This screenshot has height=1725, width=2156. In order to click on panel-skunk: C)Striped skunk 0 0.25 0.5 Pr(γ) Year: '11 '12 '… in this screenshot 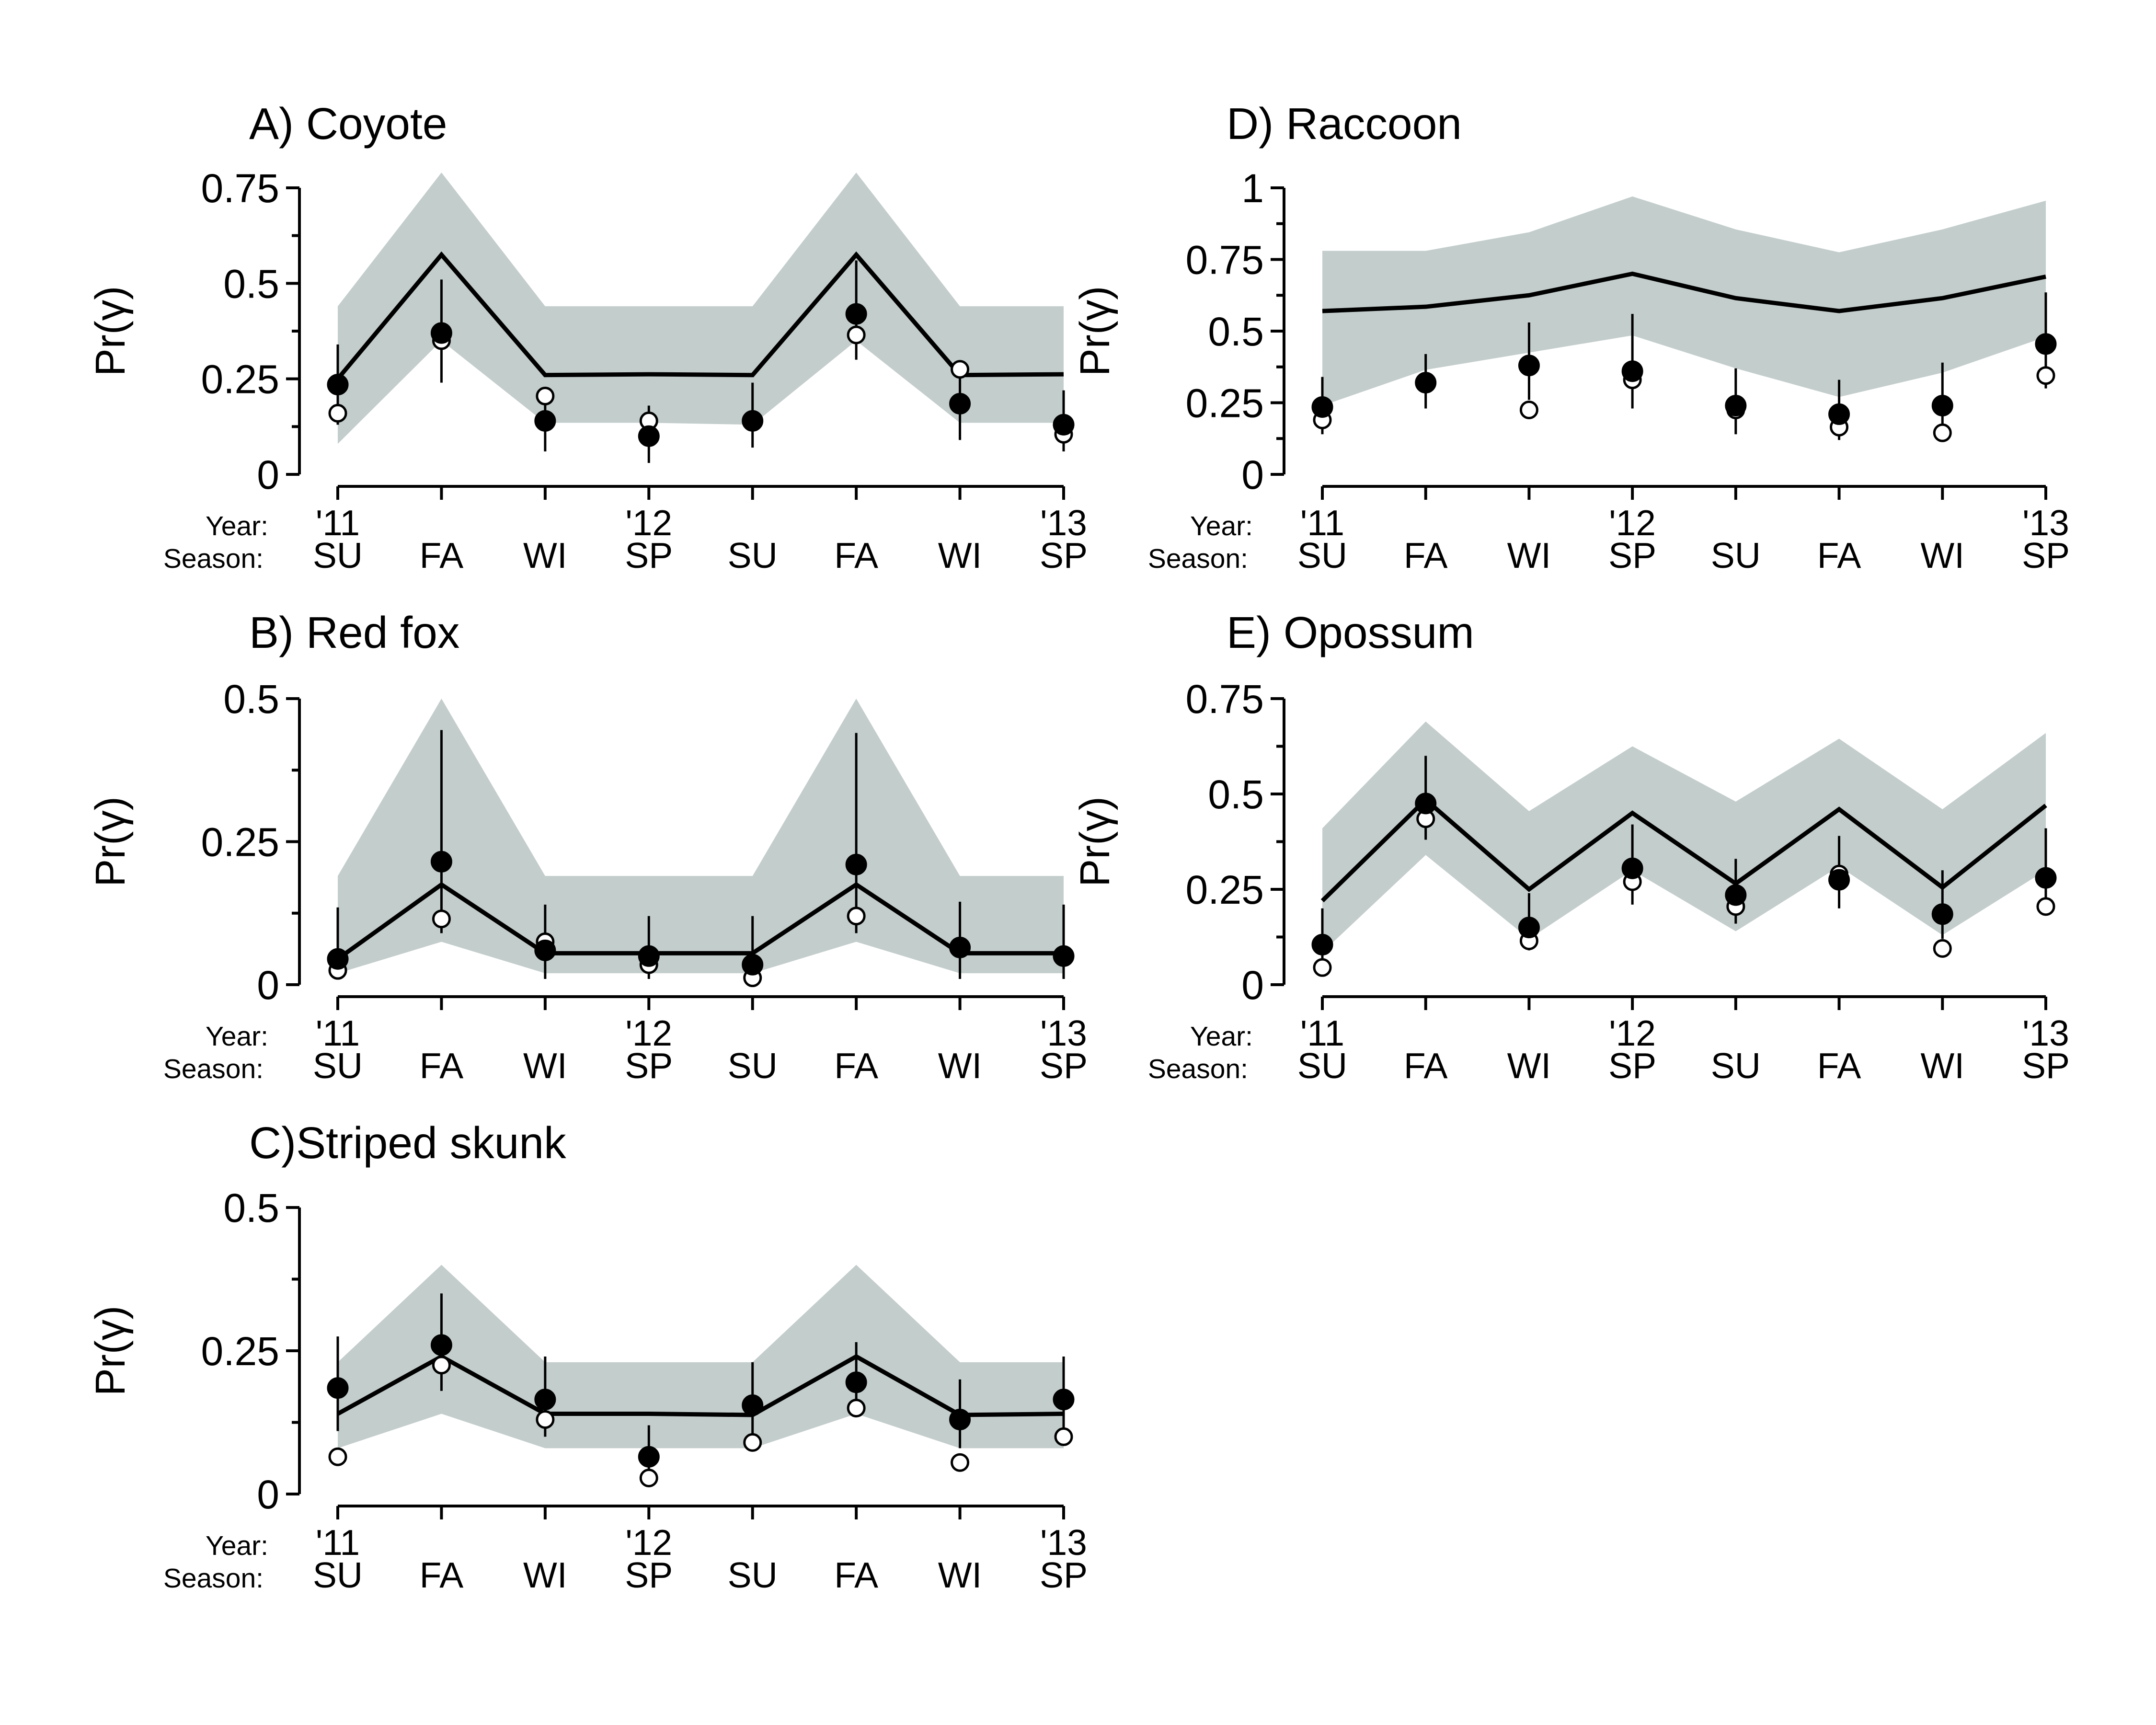, I will do `click(587, 1356)`.